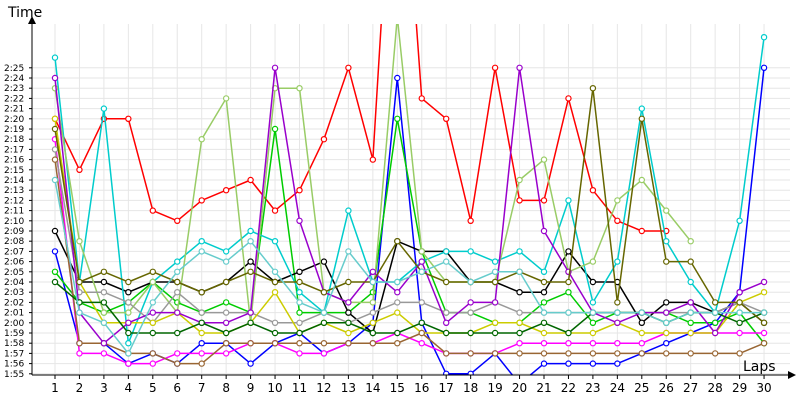 This screenshot has height=400, width=800. Describe the element at coordinates (226, 388) in the screenshot. I see `x-tick-label: 8` at that location.